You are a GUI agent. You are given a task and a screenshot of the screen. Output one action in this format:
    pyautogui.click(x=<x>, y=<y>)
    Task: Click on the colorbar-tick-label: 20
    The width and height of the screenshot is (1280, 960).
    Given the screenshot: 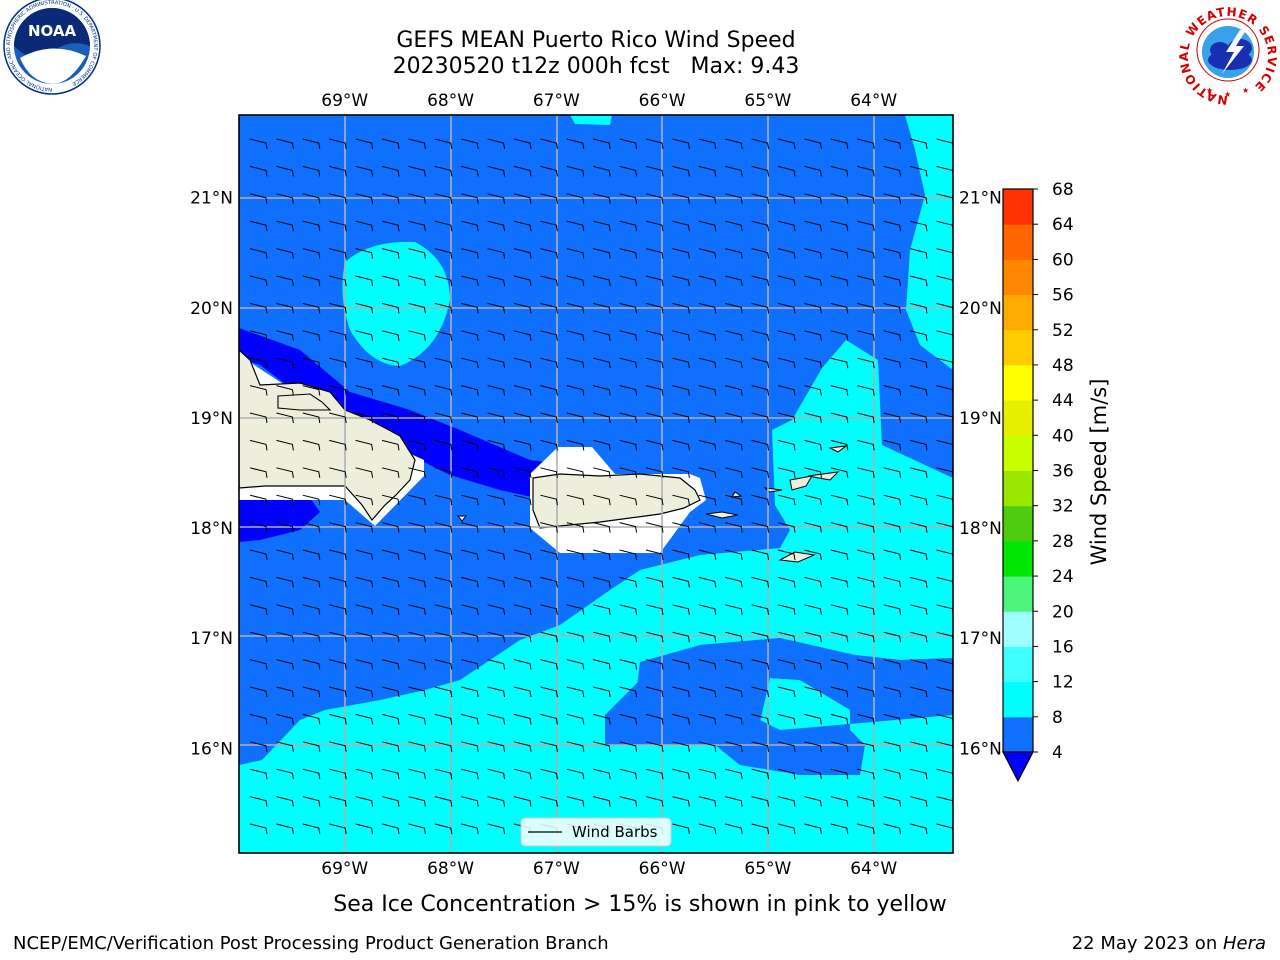 What is the action you would take?
    pyautogui.click(x=1063, y=612)
    